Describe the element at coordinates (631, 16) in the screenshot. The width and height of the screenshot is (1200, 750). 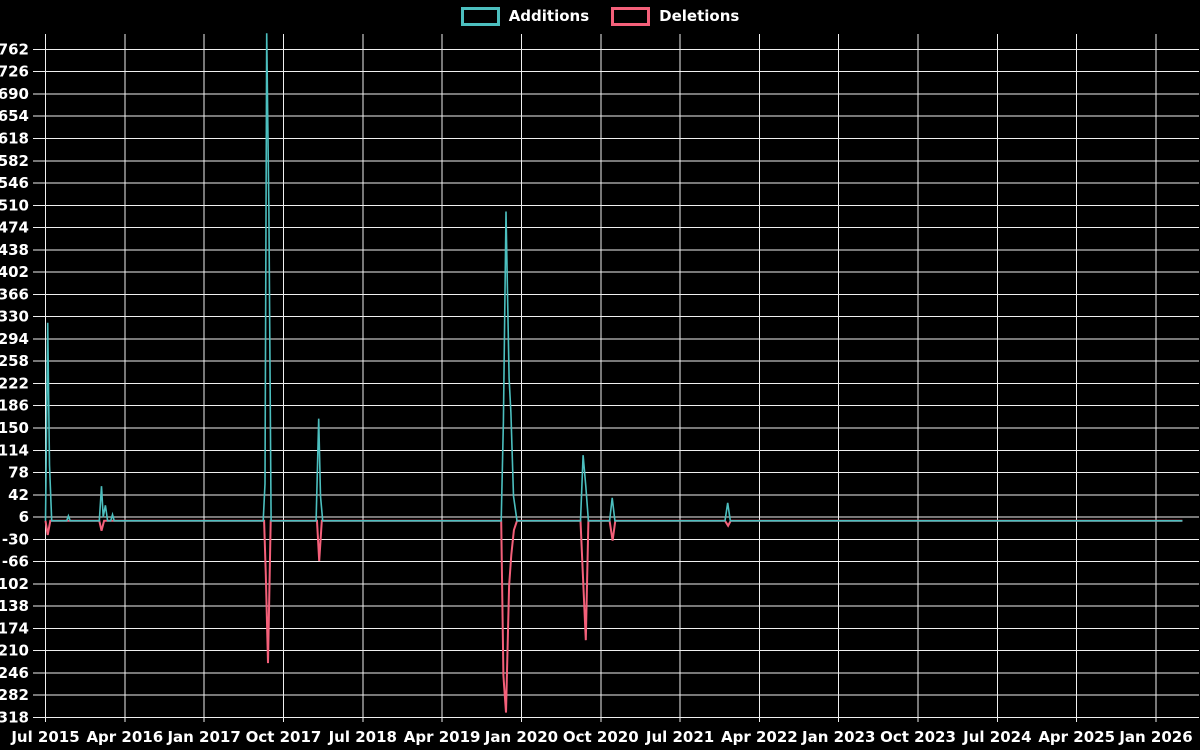
I see `deletions-swatch-icon` at that location.